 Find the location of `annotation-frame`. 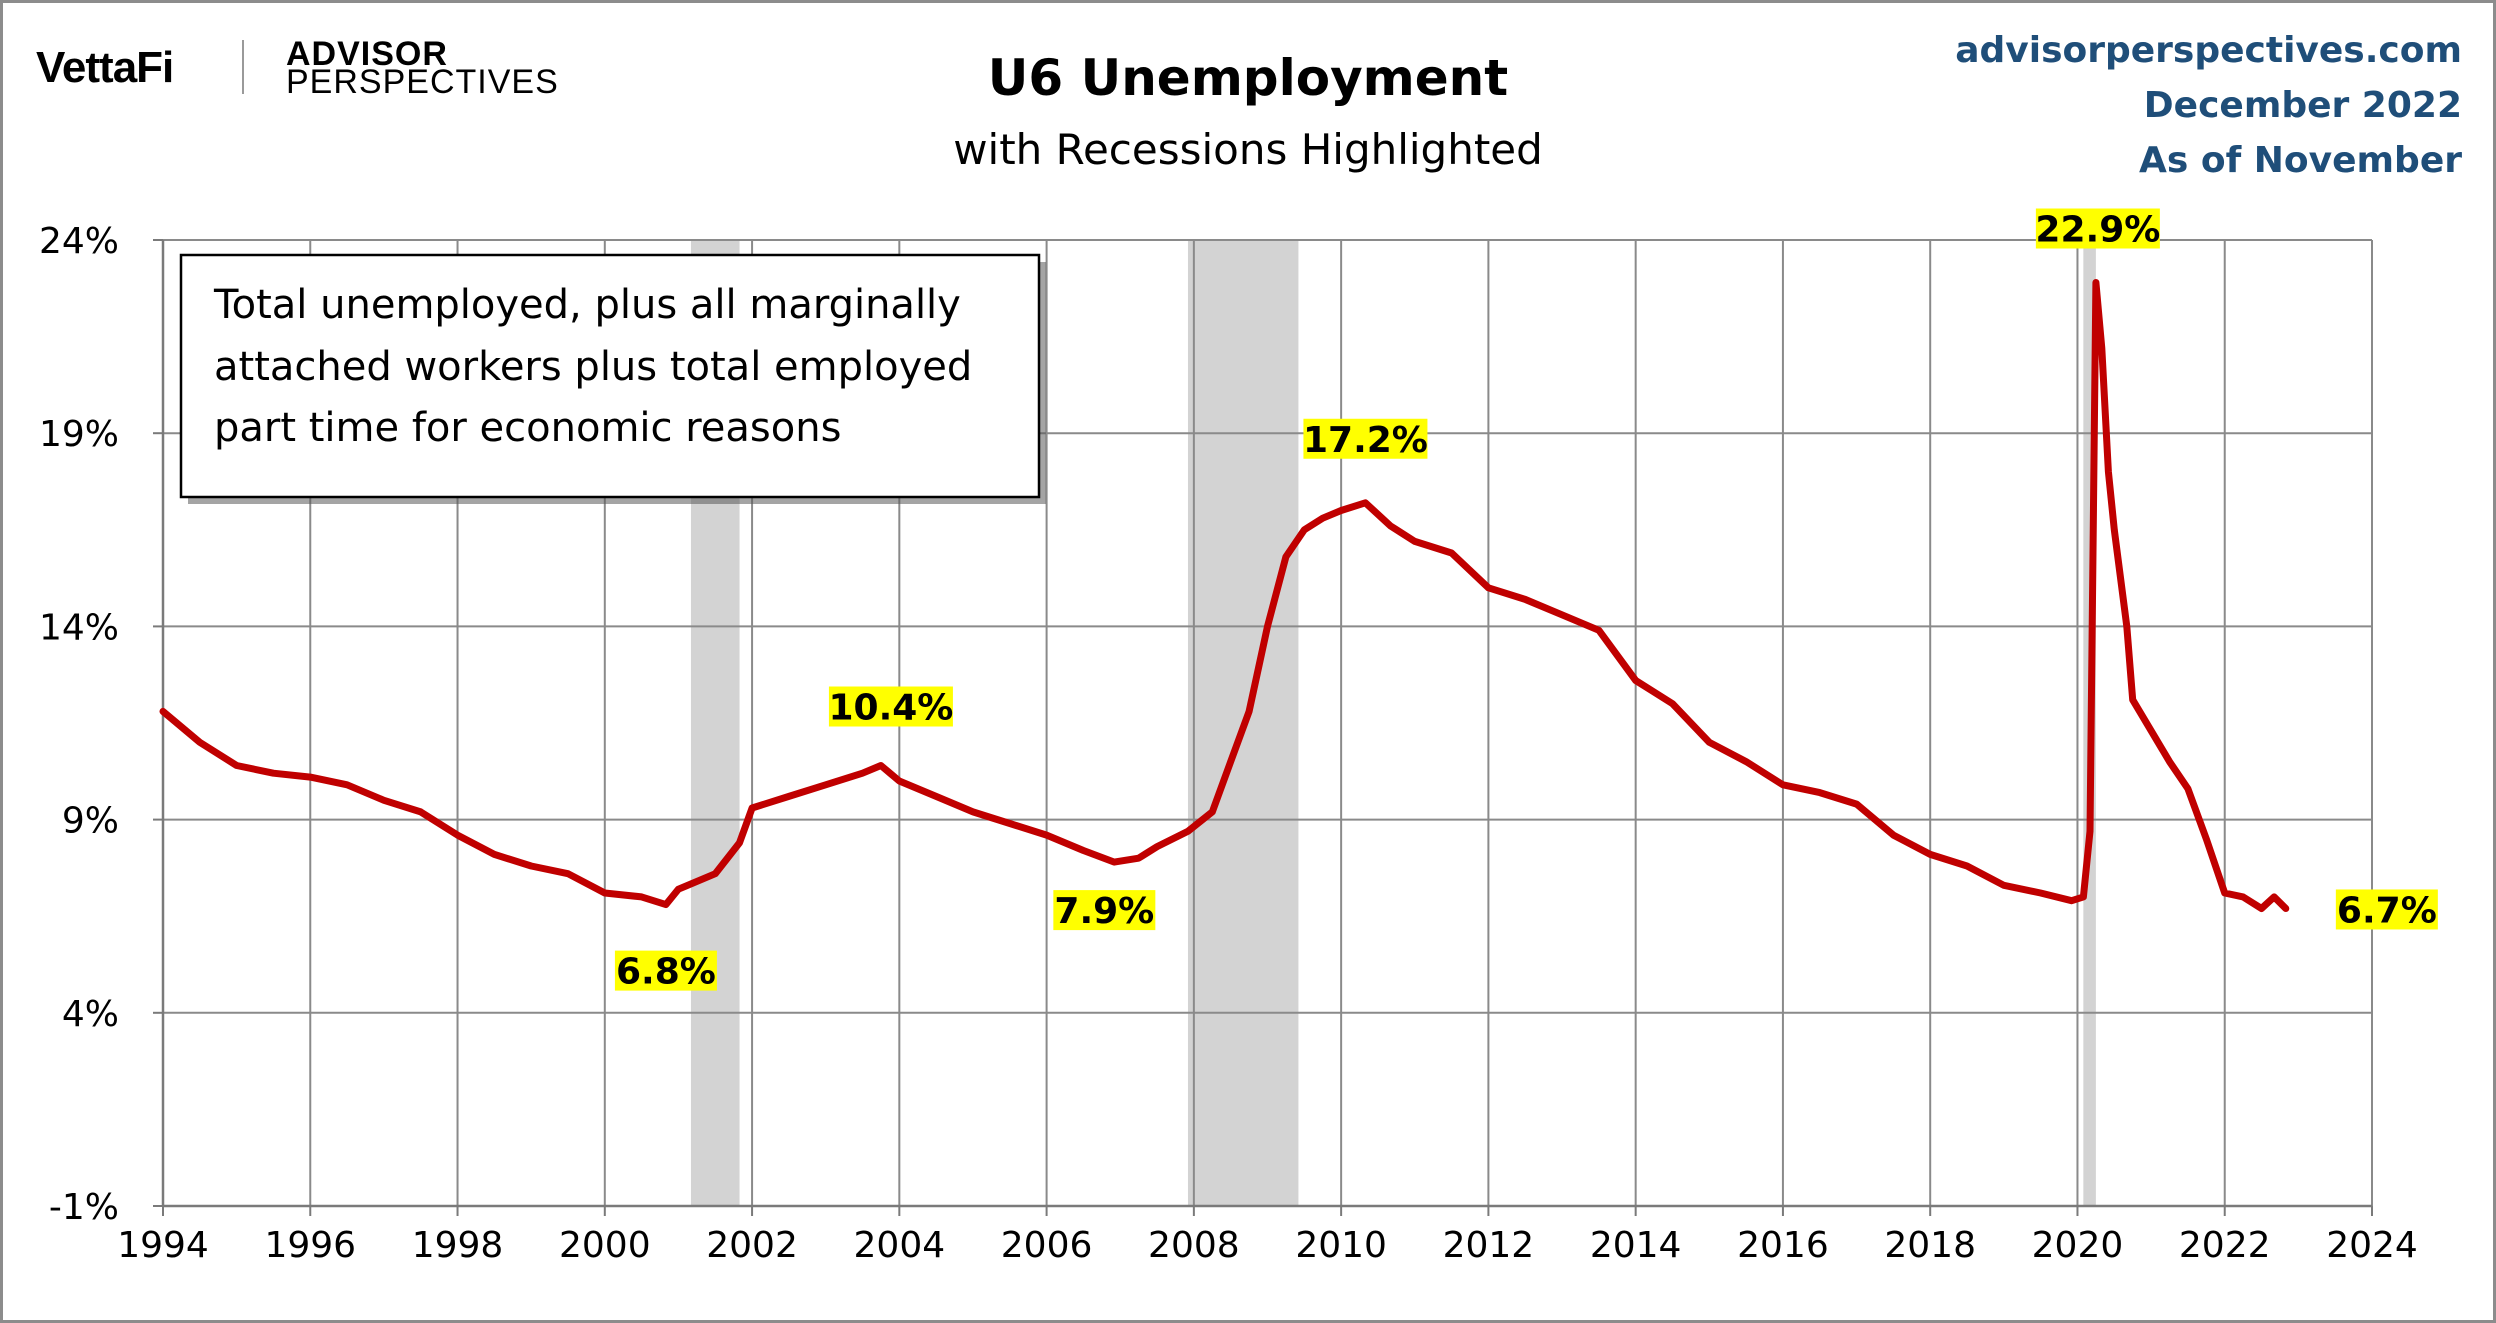

annotation-frame is located at coordinates (610, 376).